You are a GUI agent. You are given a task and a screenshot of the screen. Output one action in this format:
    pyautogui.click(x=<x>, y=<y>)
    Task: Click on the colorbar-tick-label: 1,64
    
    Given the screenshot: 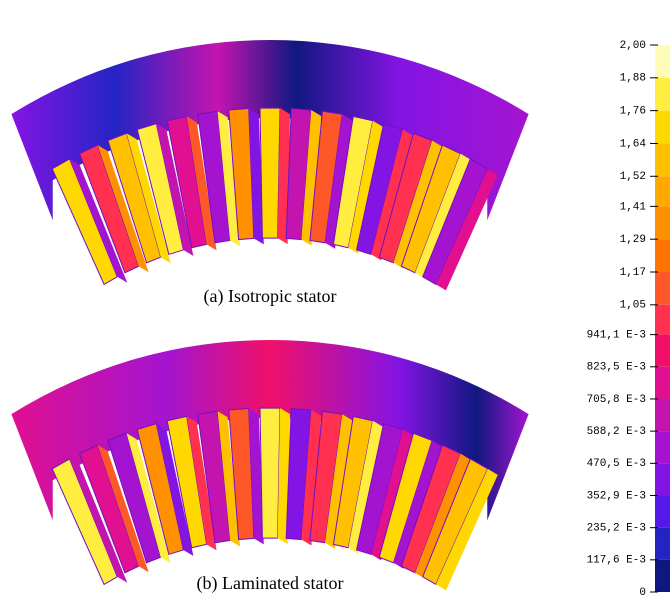 What is the action you would take?
    pyautogui.click(x=633, y=144)
    